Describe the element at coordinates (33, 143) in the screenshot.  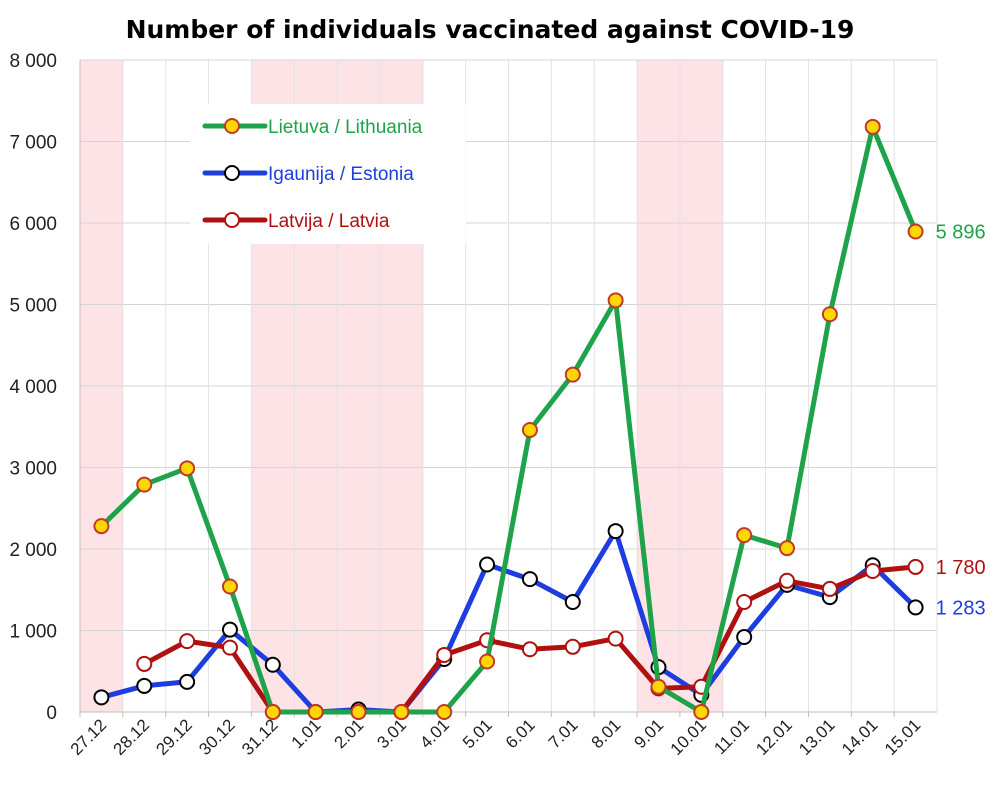
I see `y-tick-label: 7 000` at that location.